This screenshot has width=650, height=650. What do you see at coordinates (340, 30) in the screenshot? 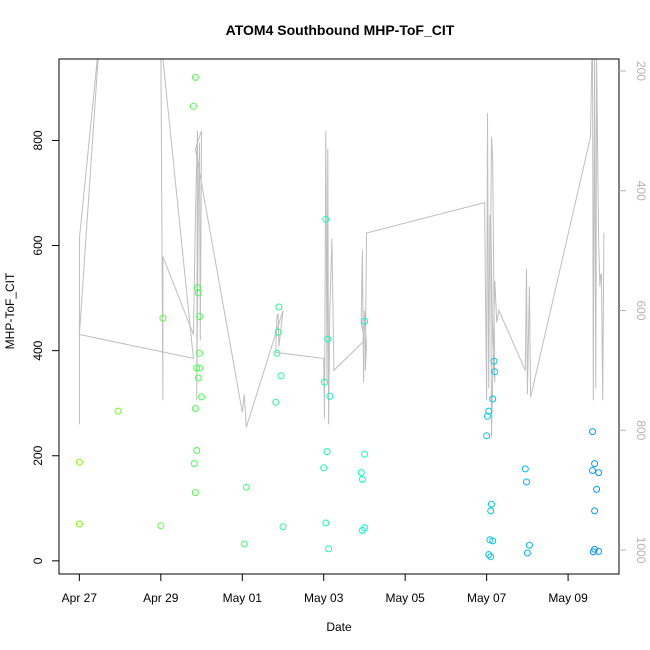
I see `chart-title: ATOM4 Southbound MHP-ToF_CIT` at bounding box center [340, 30].